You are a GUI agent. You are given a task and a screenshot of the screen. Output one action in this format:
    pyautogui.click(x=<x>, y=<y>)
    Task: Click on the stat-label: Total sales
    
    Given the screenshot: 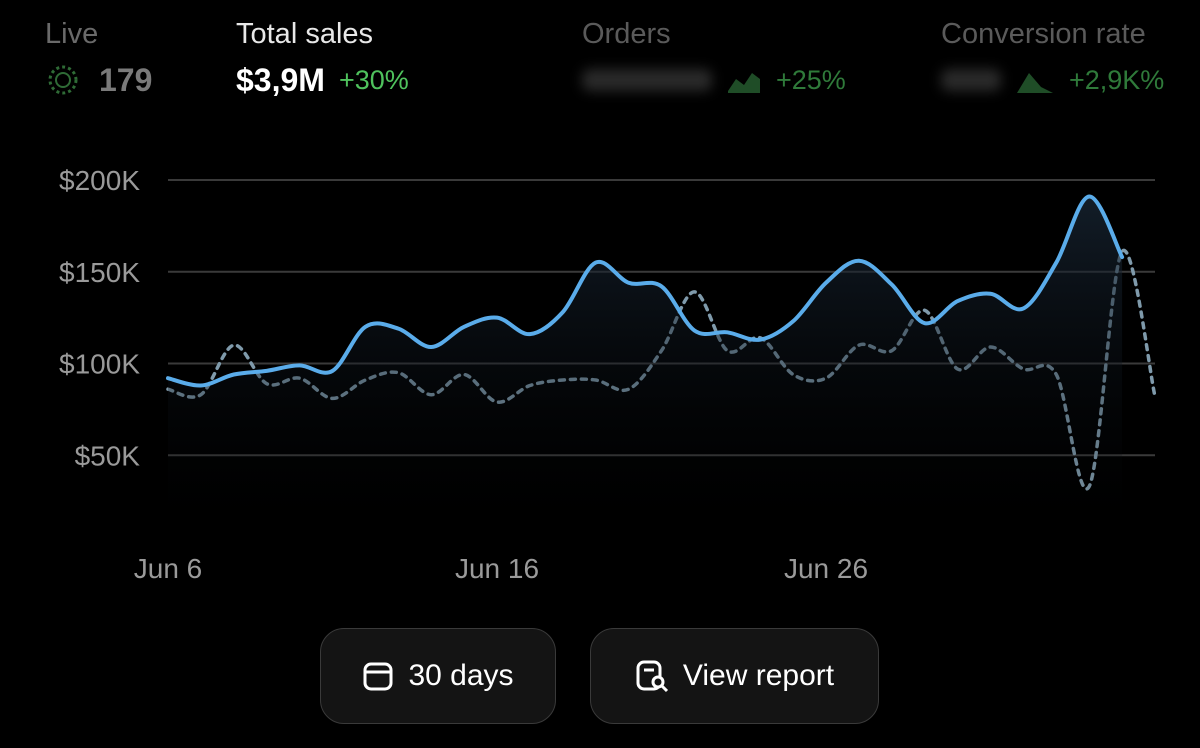 What is the action you would take?
    pyautogui.click(x=305, y=34)
    